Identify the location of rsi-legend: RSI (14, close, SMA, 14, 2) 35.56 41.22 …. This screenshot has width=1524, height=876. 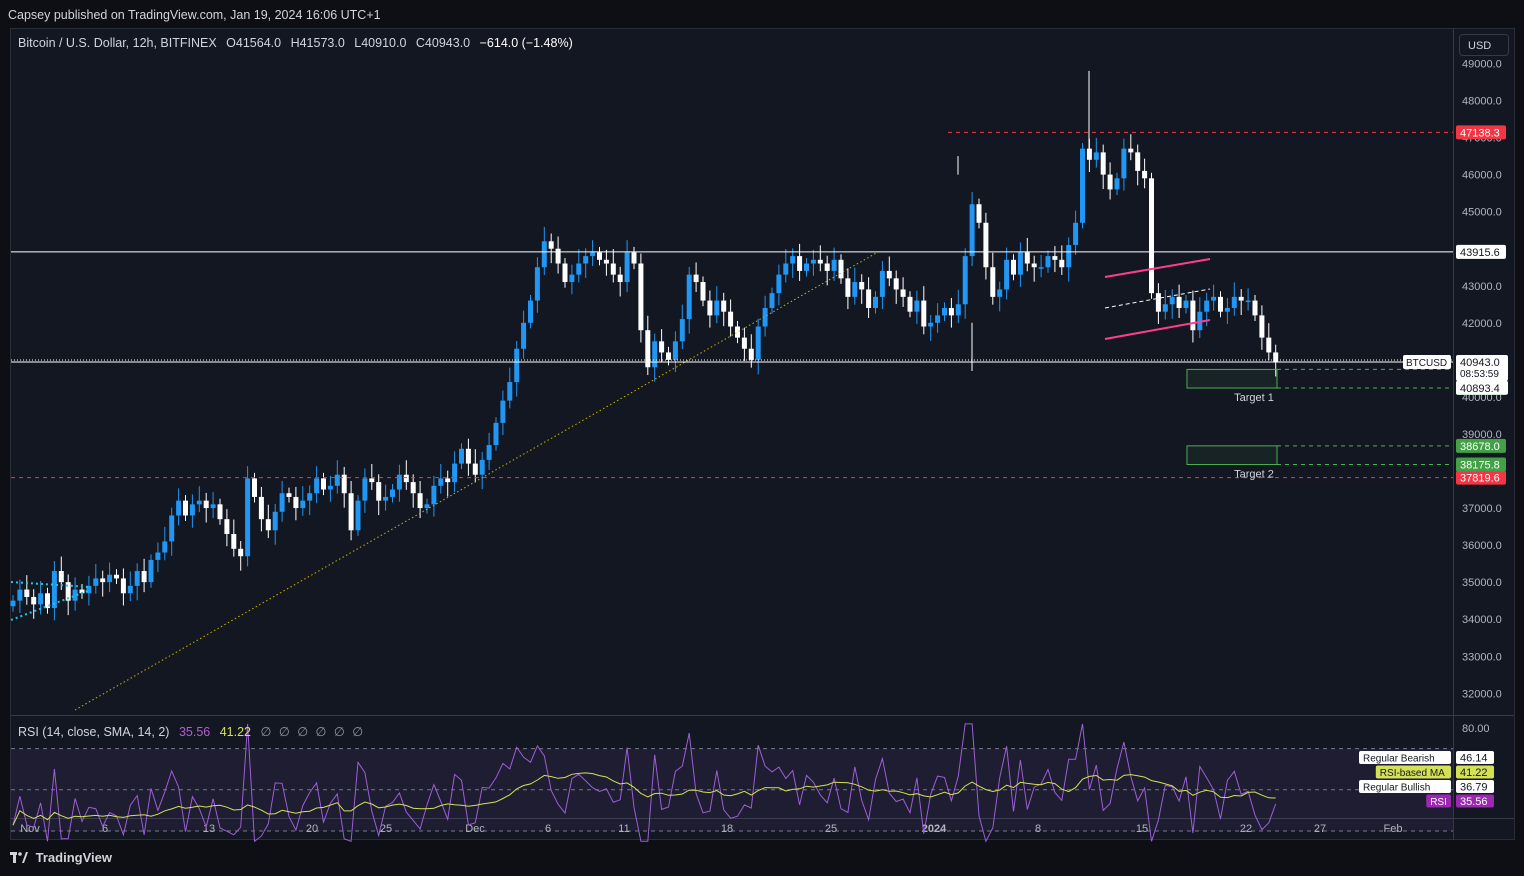
(191, 731).